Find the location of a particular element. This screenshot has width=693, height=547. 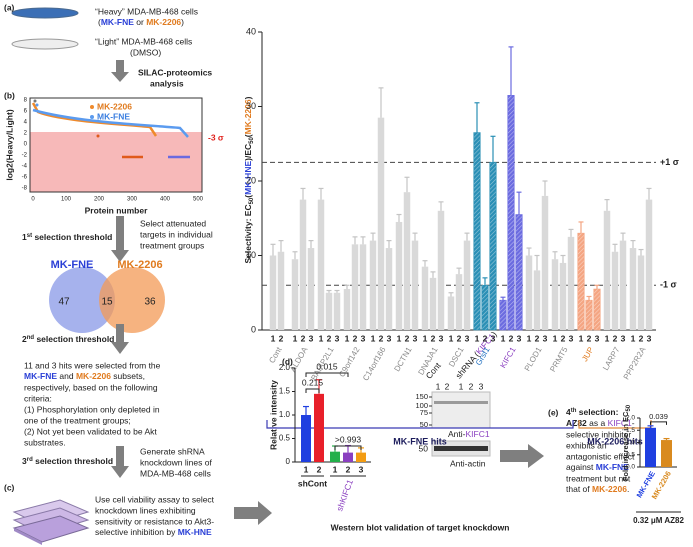

blot-label: Anti-KIFC1 is located at coordinates (469, 434).